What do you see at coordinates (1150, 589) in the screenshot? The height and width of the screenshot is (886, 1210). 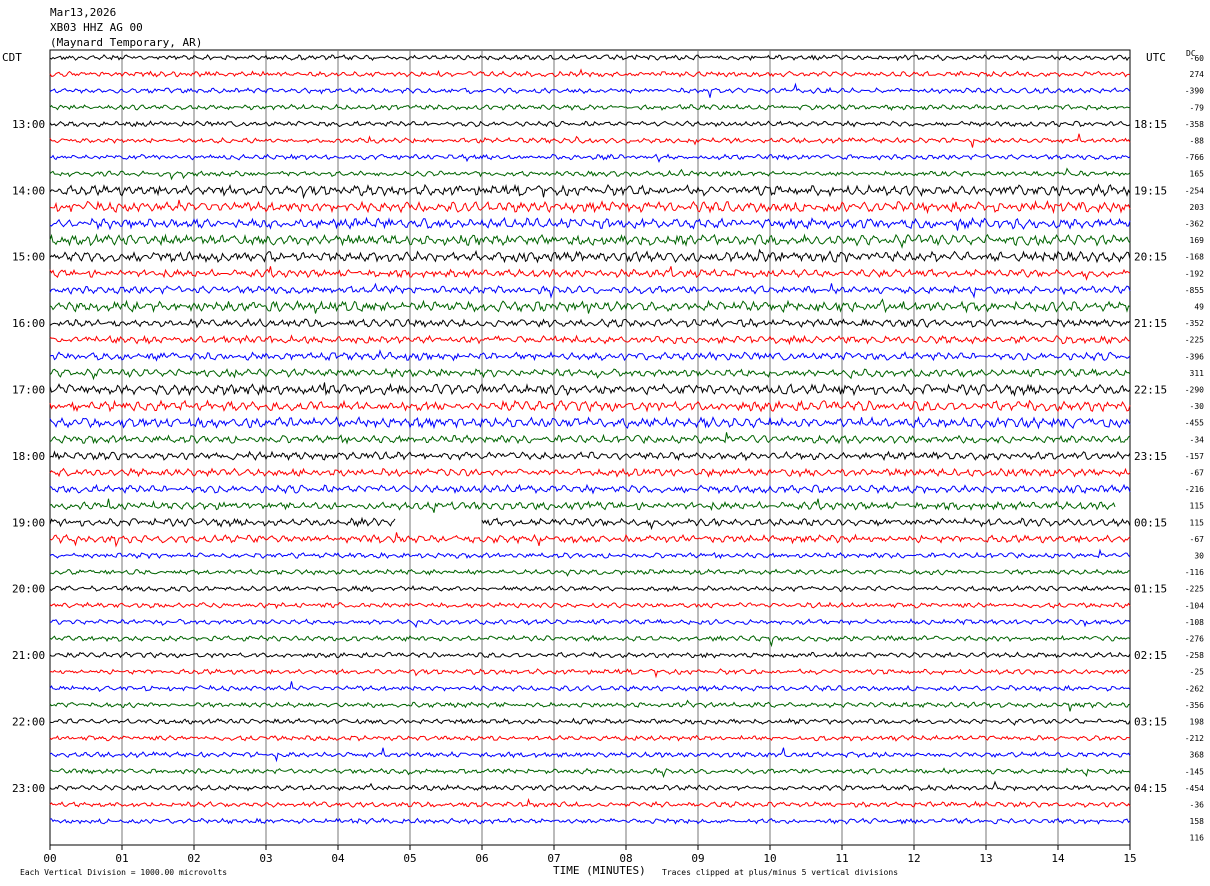 I see `right-time-label: 01:15` at bounding box center [1150, 589].